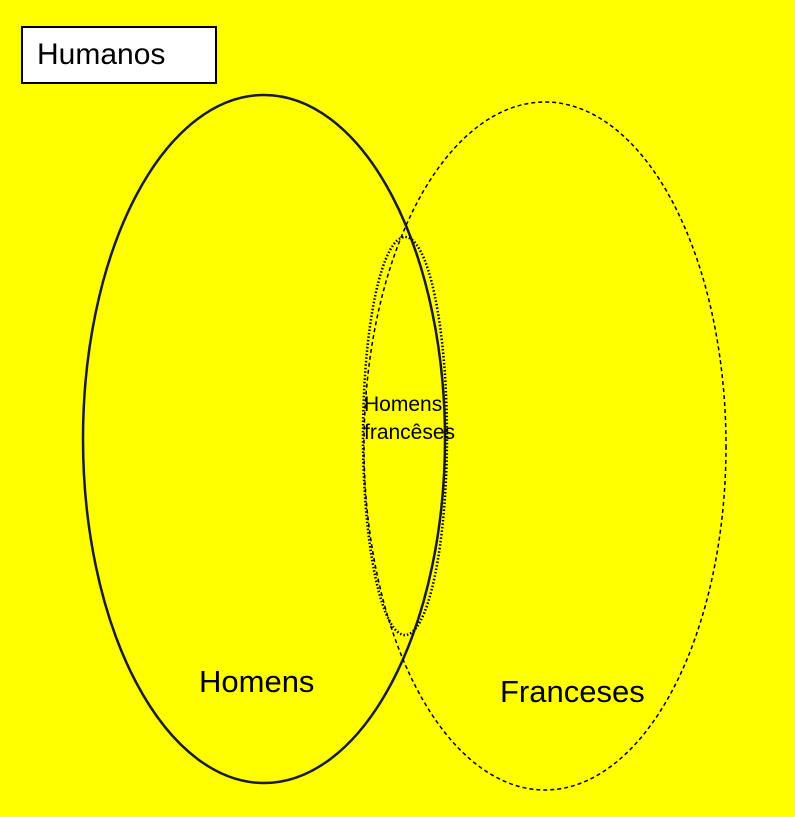 This screenshot has height=817, width=795. Describe the element at coordinates (409, 419) in the screenshot. I see `intersection-label: Homens francêses` at that location.